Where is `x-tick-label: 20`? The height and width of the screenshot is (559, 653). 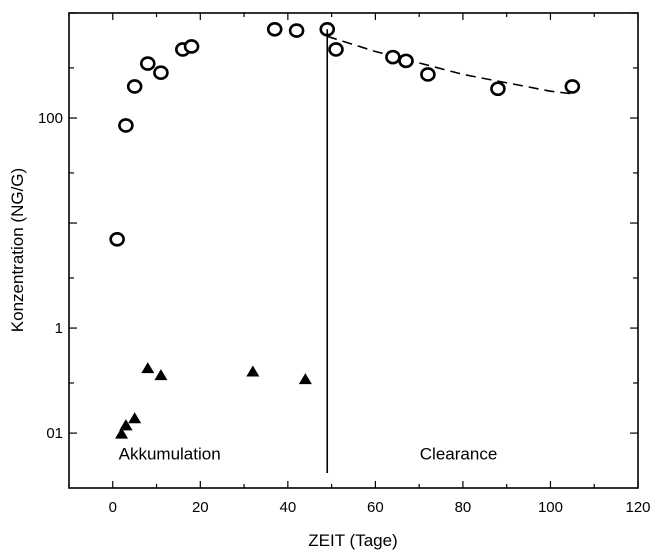
x-tick-label: 20 is located at coordinates (200, 507).